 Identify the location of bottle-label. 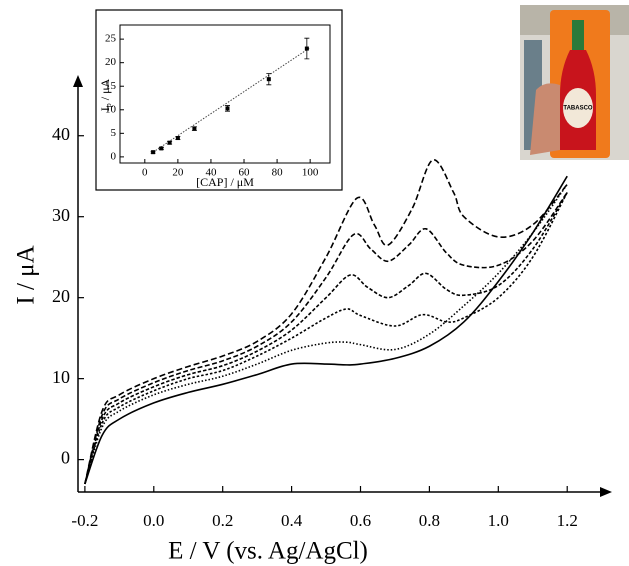
(578, 108).